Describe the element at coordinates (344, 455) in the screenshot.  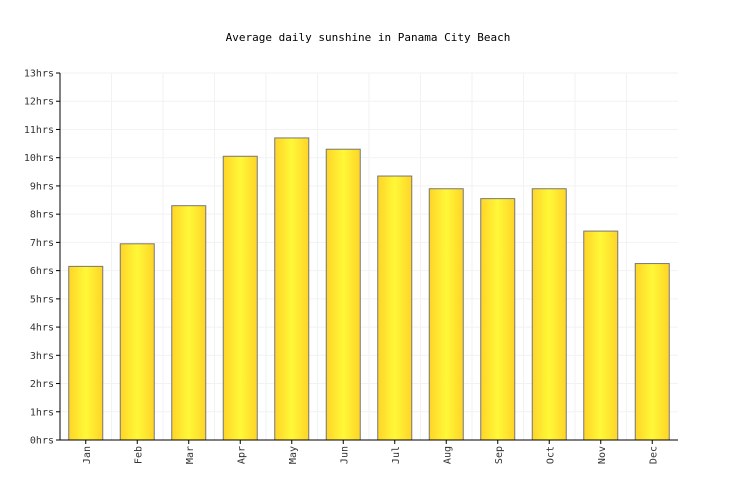
I see `x-tick-label: Jun` at that location.